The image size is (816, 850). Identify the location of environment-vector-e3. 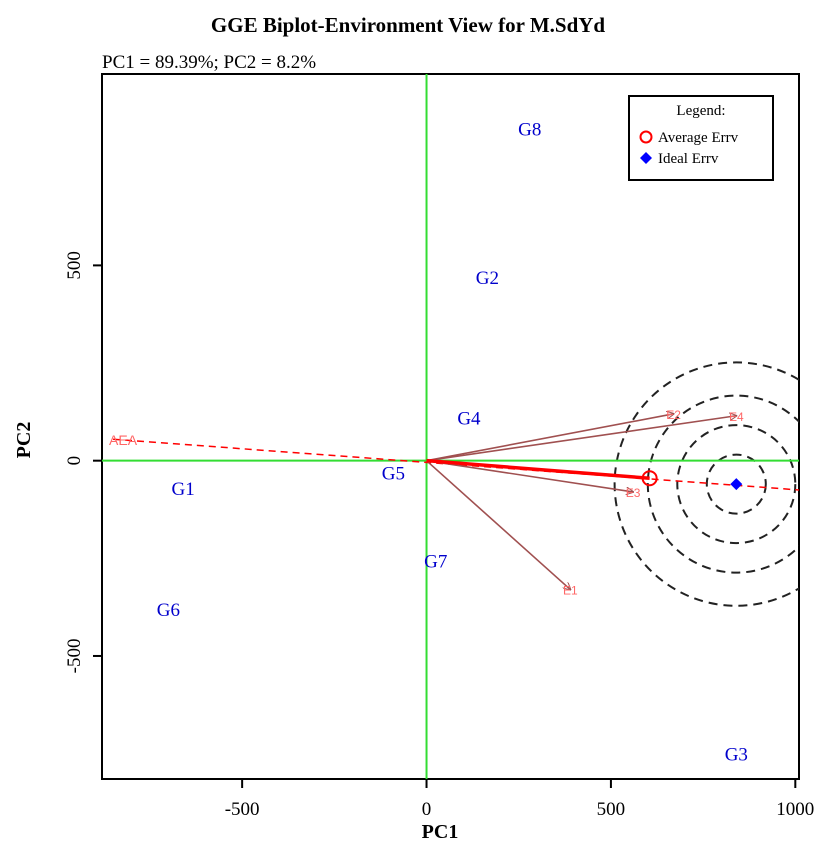
(530, 475).